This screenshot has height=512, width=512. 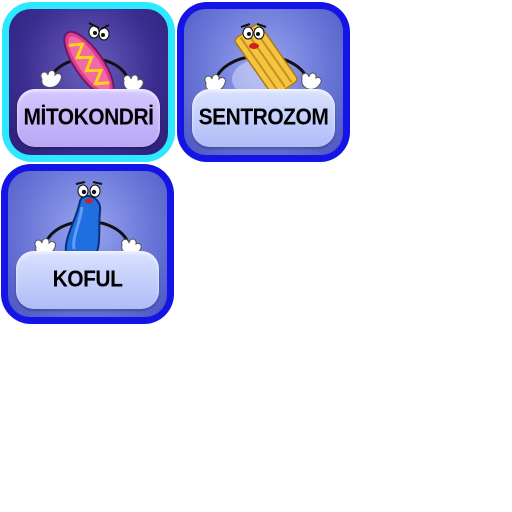 I want to click on tile-background: MİTOKONDRİ, so click(x=88, y=82).